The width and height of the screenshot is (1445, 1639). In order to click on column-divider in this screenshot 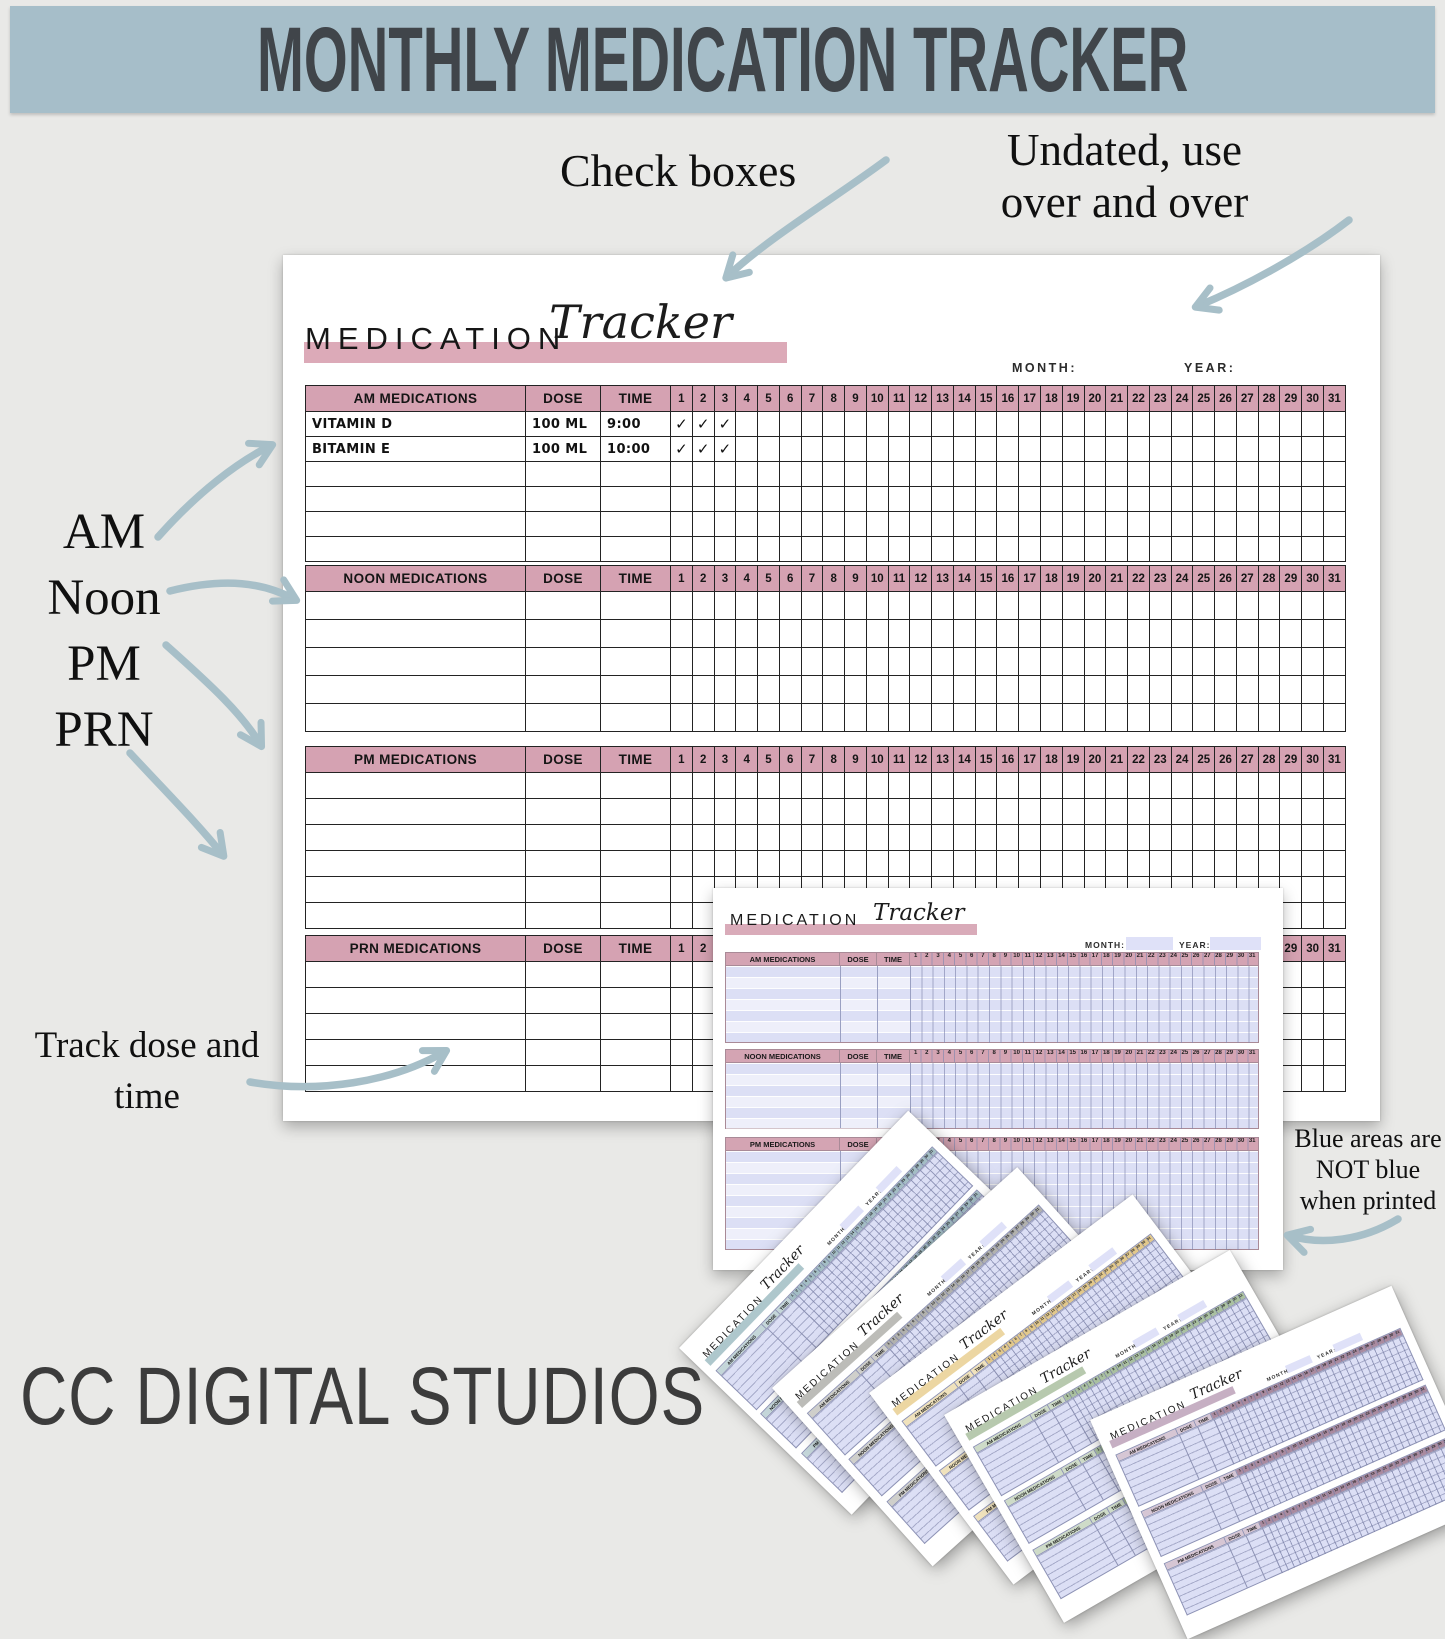, I will do `click(1189, 1457)`.